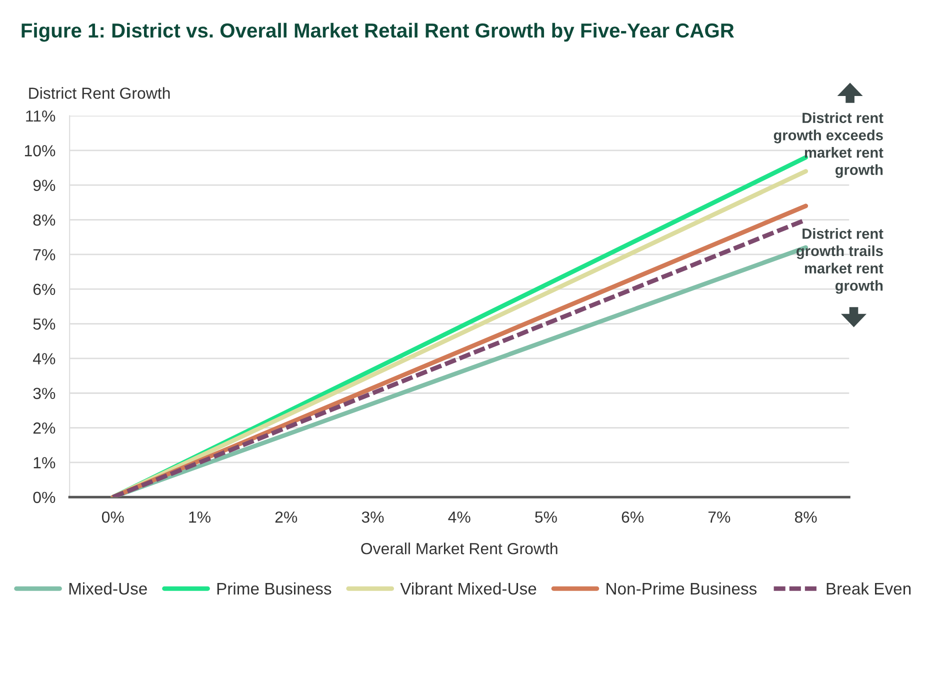  I want to click on y-tick-label: 2%, so click(44, 428).